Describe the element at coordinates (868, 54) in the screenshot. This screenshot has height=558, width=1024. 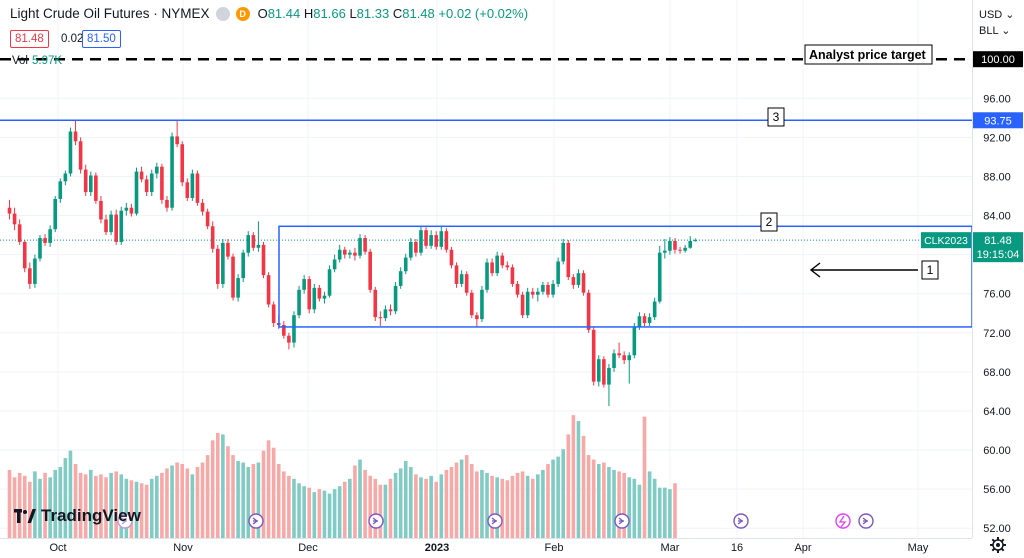
I see `analyst-target-label: Analyst price target` at that location.